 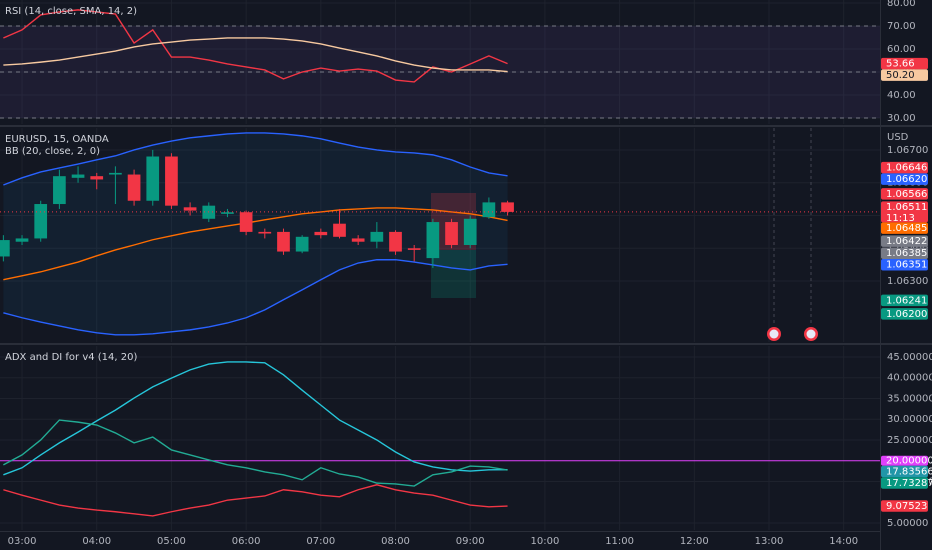 I want to click on pane-title: EURUSD, 15, OANDA, so click(x=57, y=139).